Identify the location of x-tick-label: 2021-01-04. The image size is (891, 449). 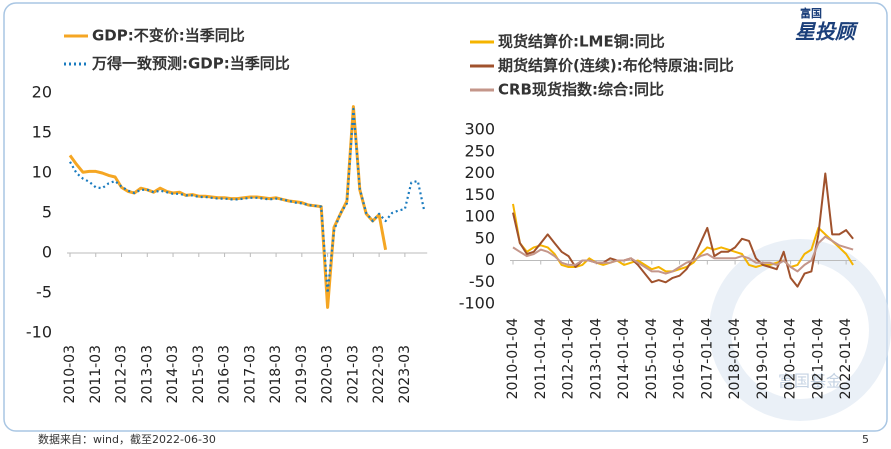
(818, 358).